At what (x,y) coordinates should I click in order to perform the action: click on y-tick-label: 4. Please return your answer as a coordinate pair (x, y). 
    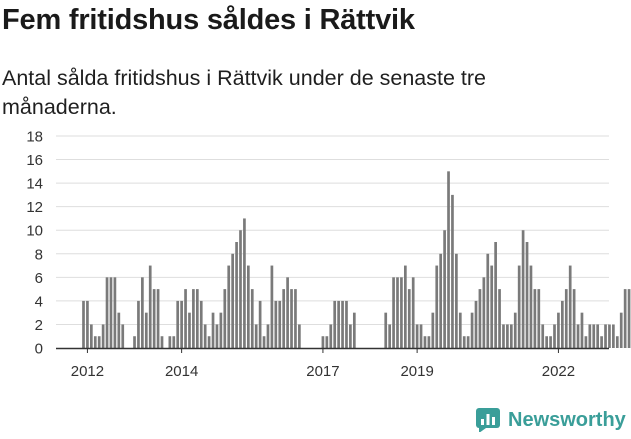
    Looking at the image, I should click on (39, 301).